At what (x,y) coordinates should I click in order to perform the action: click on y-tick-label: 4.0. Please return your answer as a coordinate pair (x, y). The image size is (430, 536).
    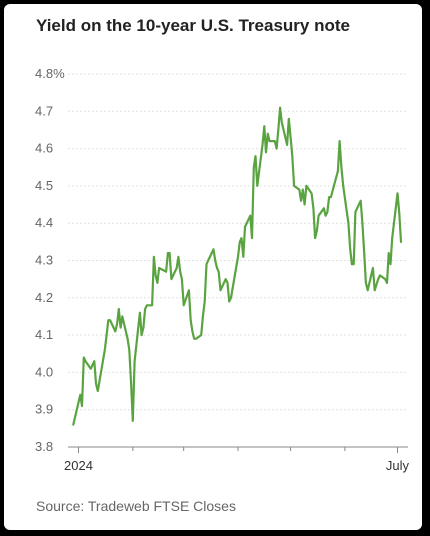
    Looking at the image, I should click on (44, 371).